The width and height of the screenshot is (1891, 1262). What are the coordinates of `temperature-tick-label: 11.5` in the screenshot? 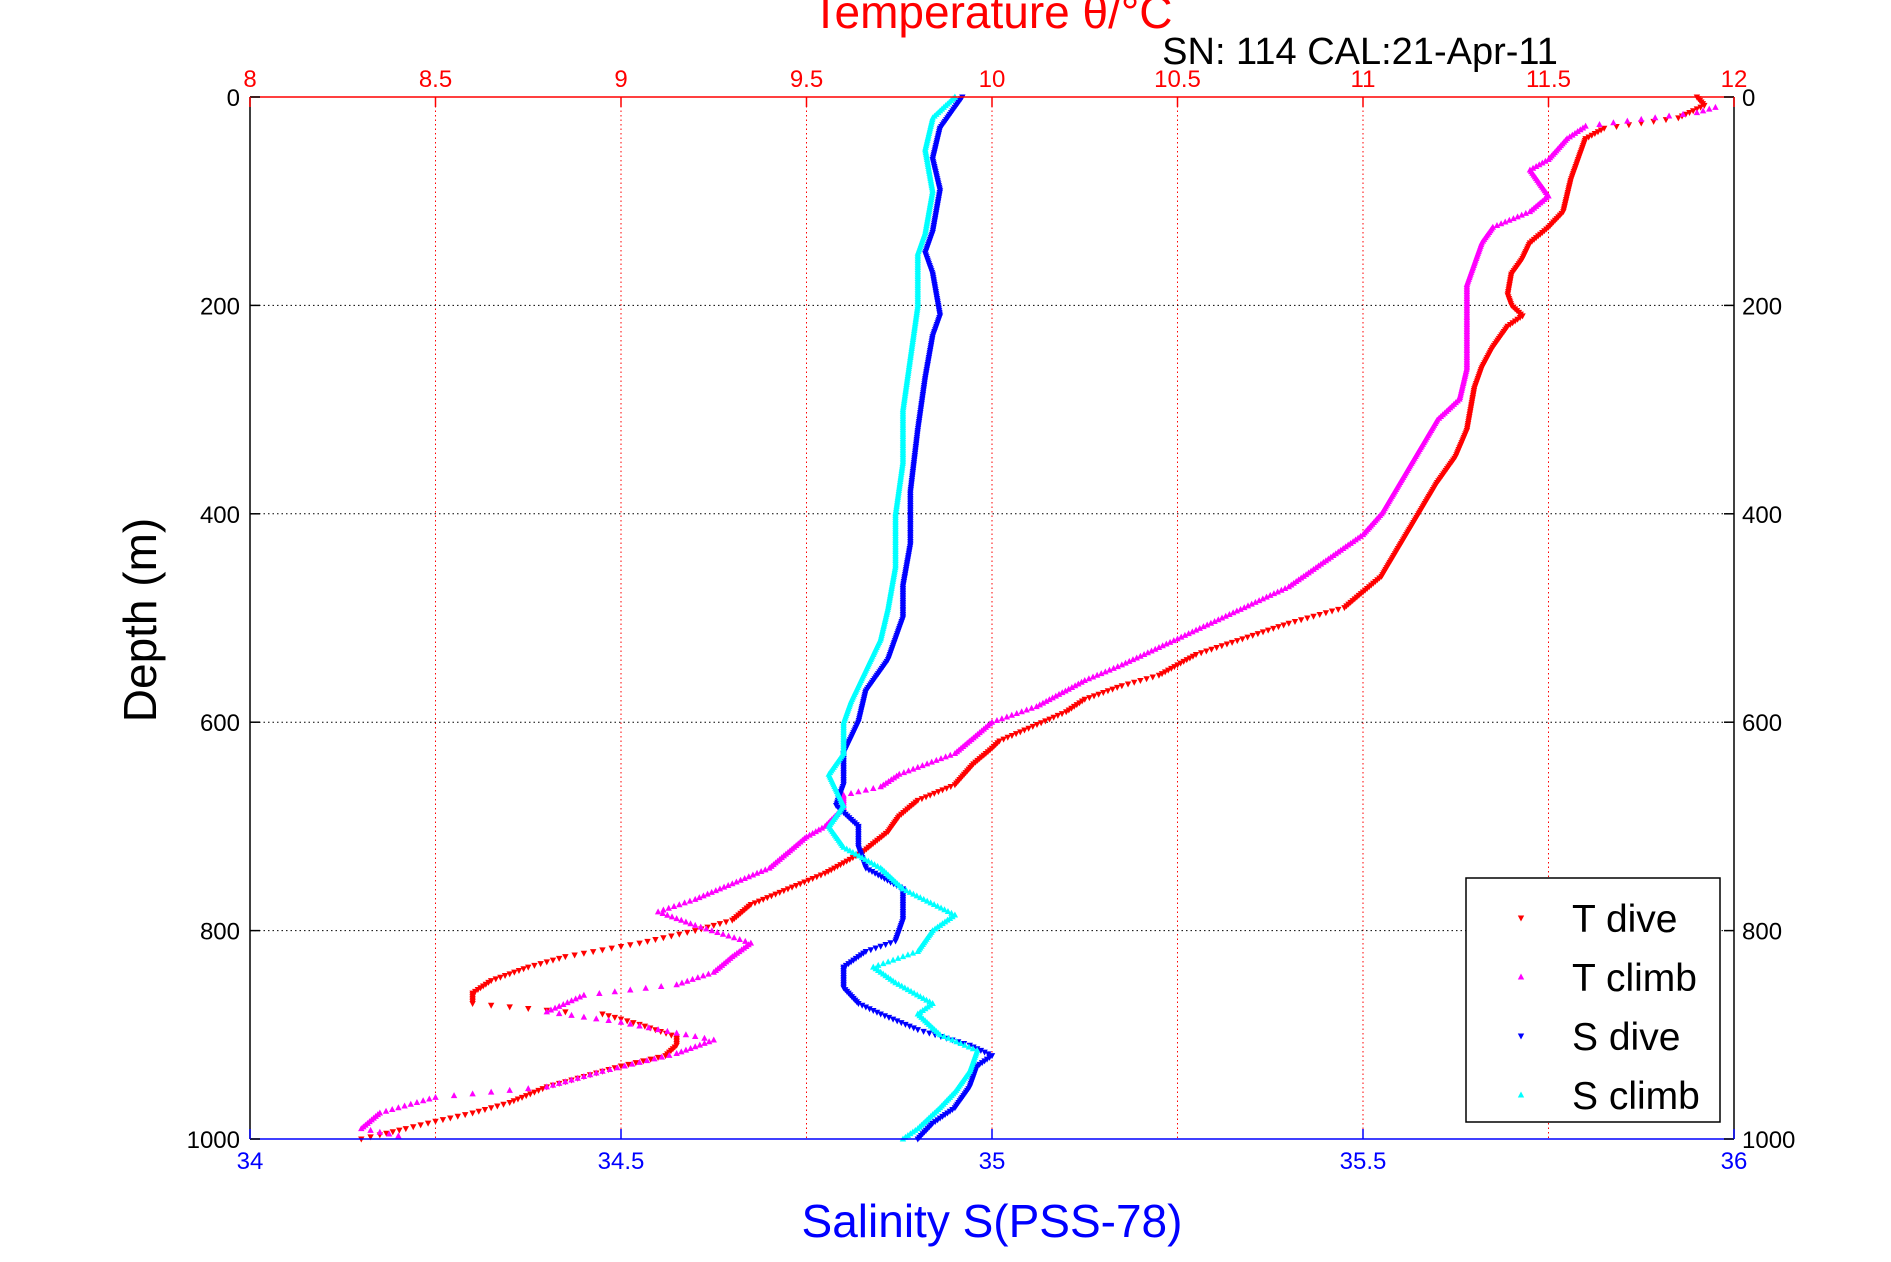 It's located at (1548, 79).